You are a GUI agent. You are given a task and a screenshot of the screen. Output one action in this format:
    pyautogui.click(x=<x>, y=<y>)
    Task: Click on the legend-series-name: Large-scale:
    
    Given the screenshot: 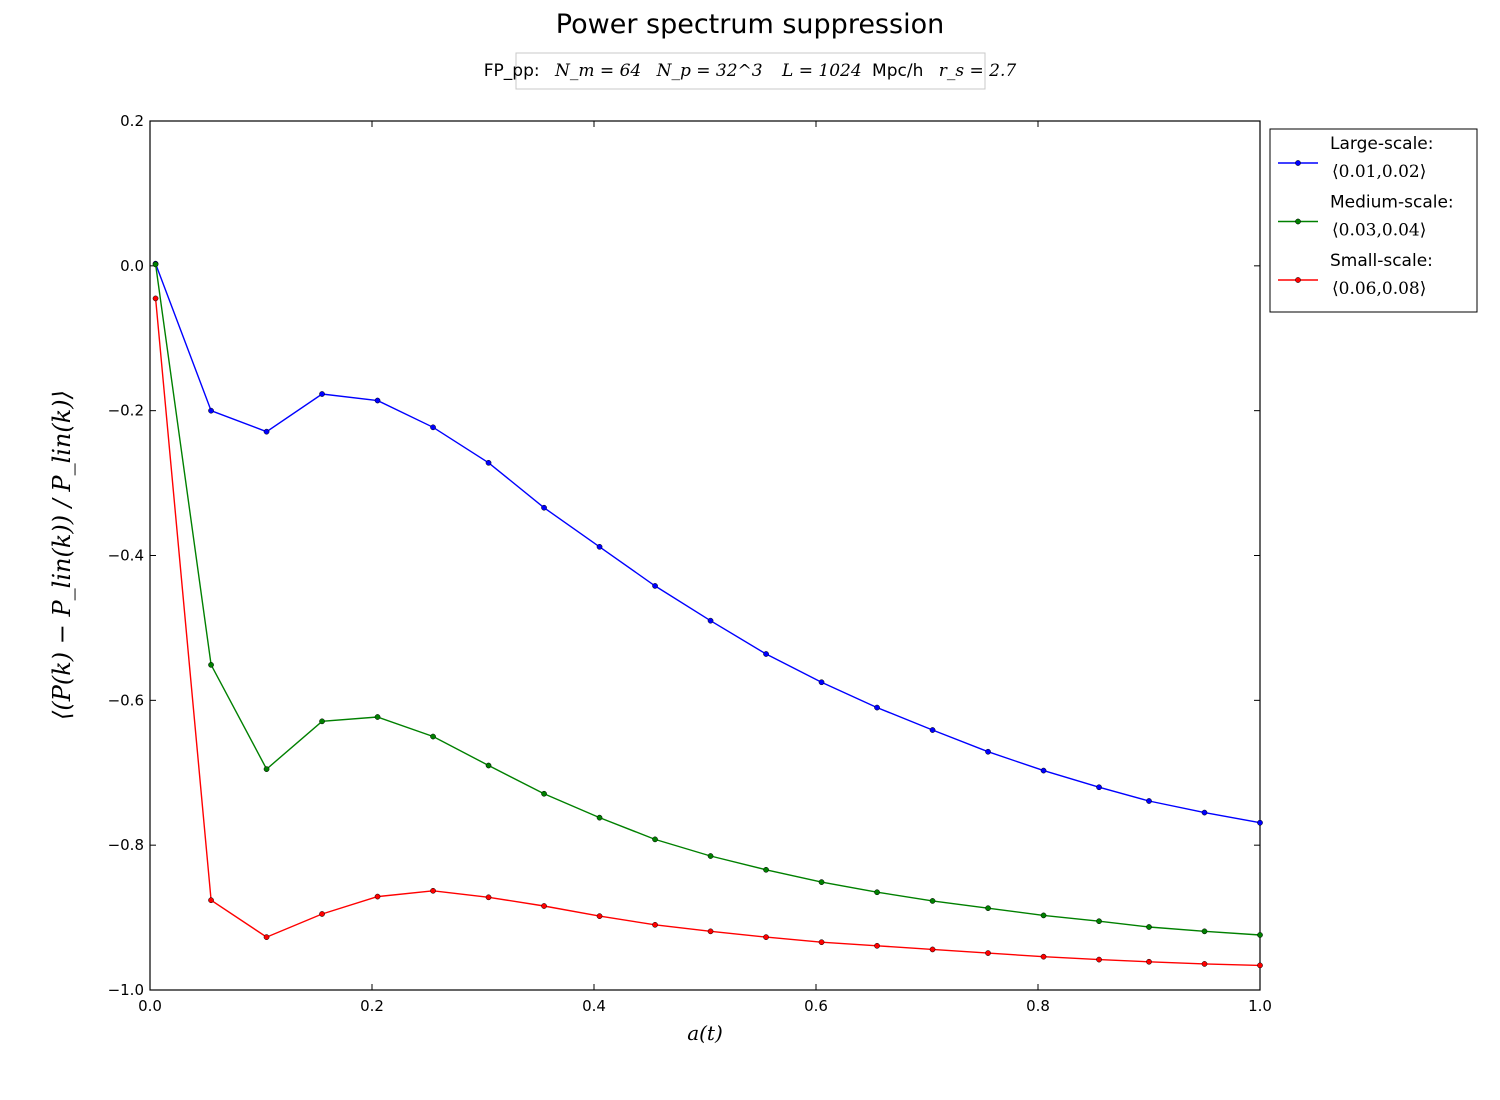 What is the action you would take?
    pyautogui.click(x=1382, y=144)
    